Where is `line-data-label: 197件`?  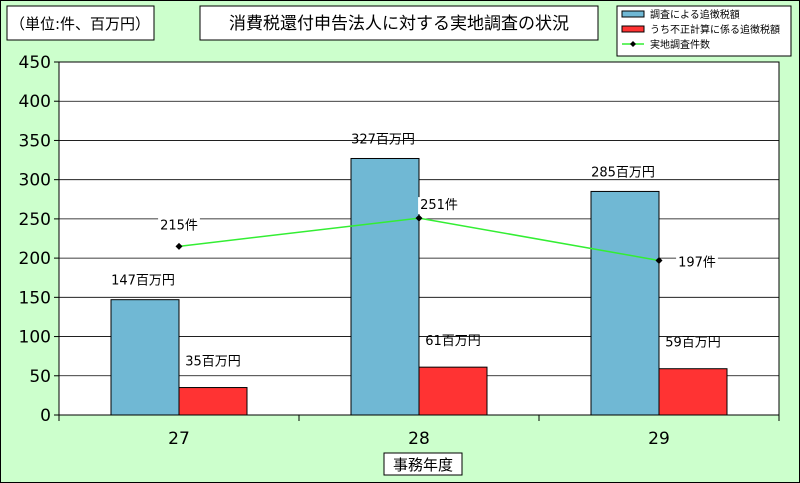
line-data-label: 197件 is located at coordinates (697, 262).